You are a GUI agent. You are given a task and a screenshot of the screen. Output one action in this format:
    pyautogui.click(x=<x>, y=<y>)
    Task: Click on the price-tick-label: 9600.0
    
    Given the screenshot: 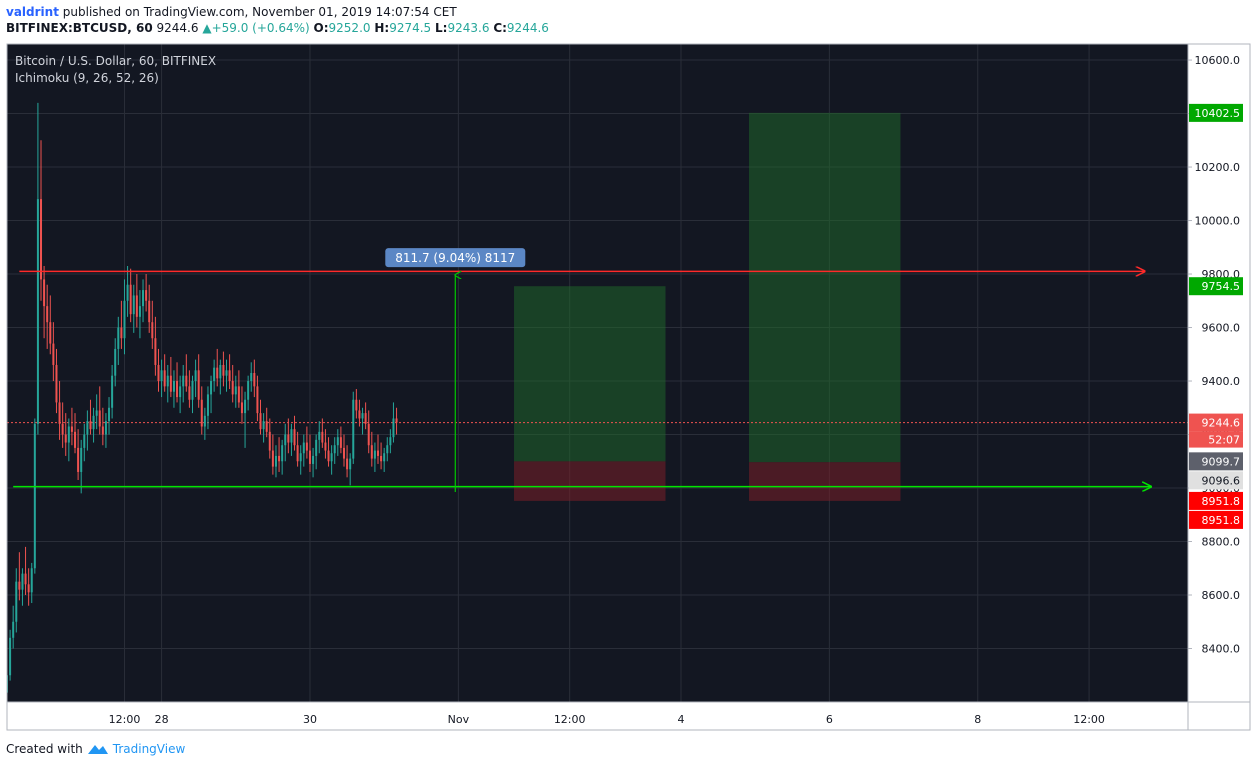 What is the action you would take?
    pyautogui.click(x=1221, y=328)
    